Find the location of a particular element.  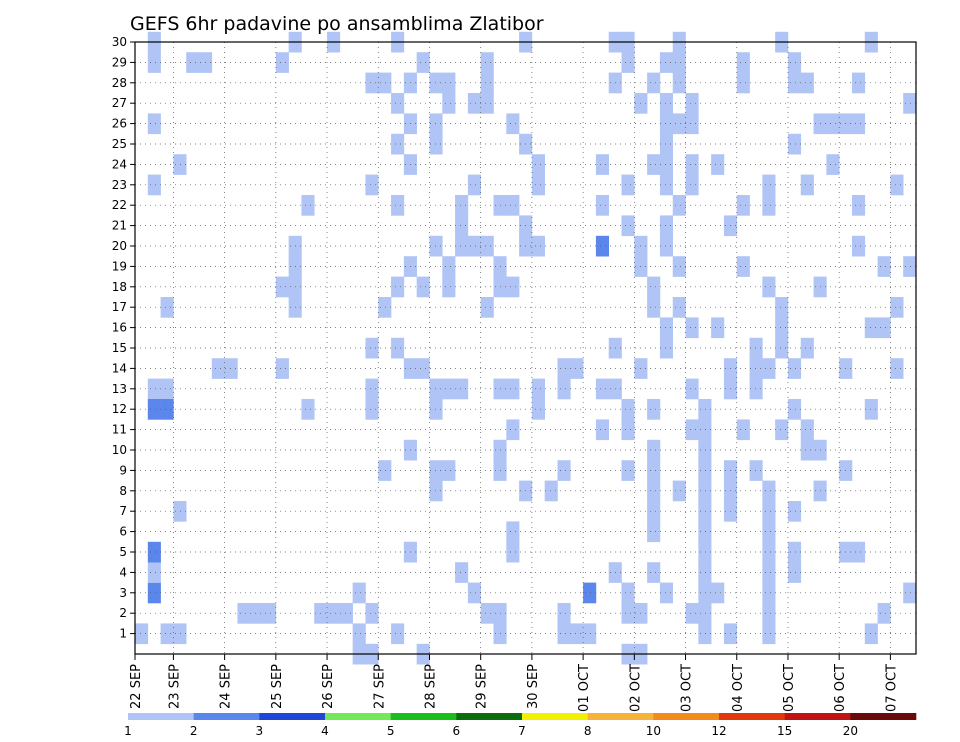

x-tick-label-3: 25 SEP is located at coordinates (277, 686).